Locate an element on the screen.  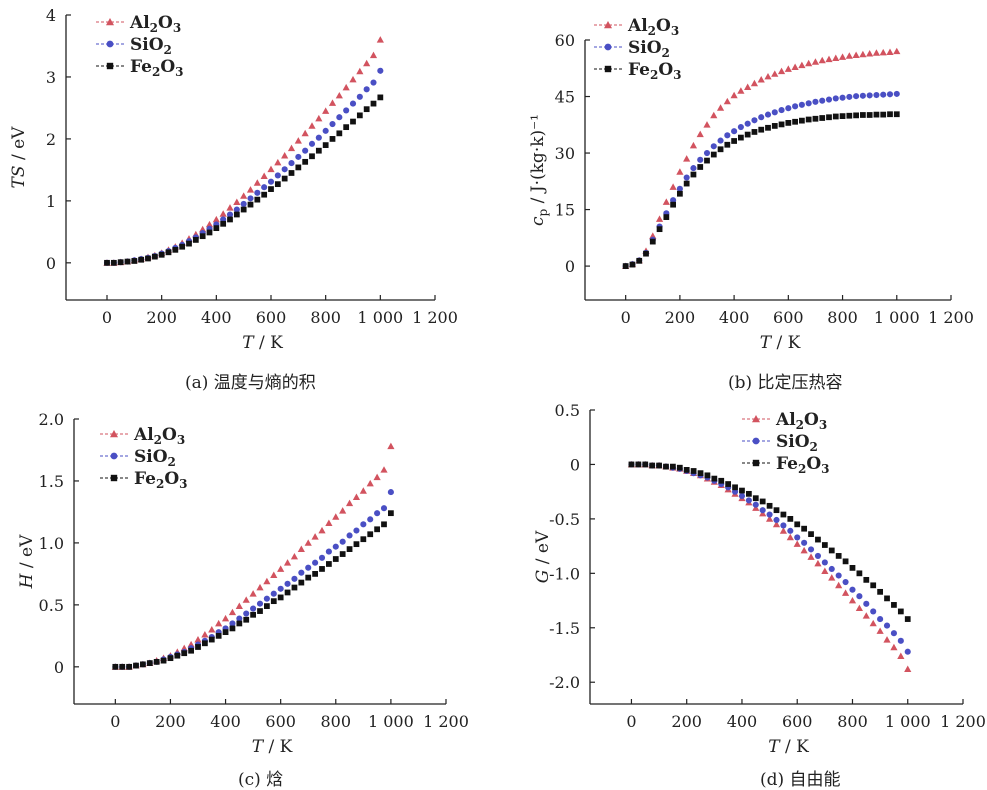
caption-d: (d) 自由能 is located at coordinates (800, 780).